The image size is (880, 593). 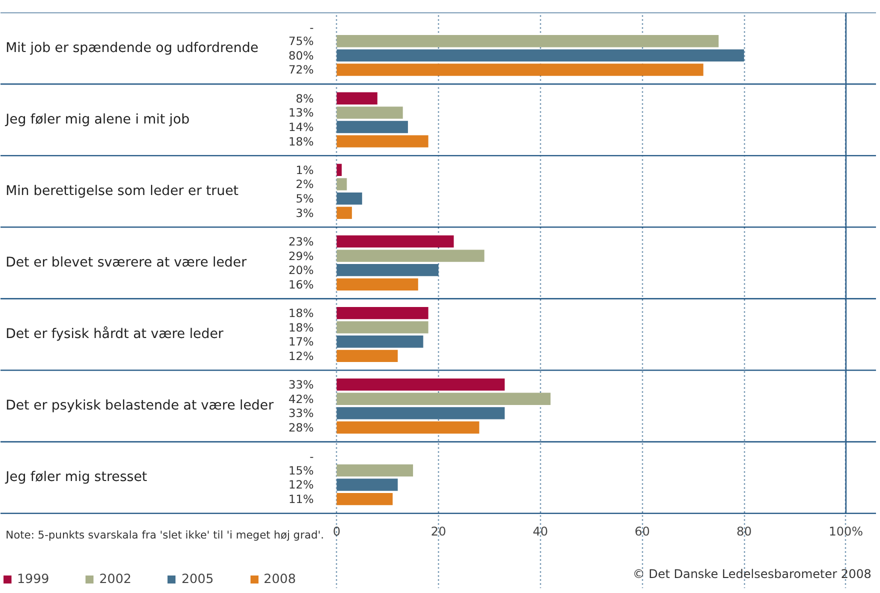 What do you see at coordinates (305, 184) in the screenshot?
I see `data-label: 2%` at bounding box center [305, 184].